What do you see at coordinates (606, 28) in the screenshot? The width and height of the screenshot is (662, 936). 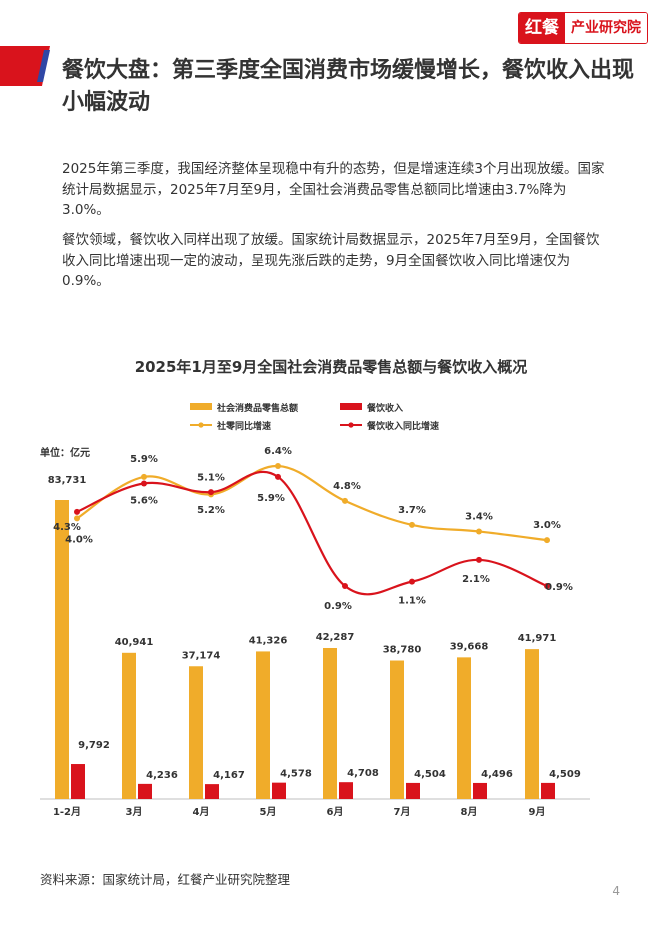 I see `brand-name: 产业研究院` at bounding box center [606, 28].